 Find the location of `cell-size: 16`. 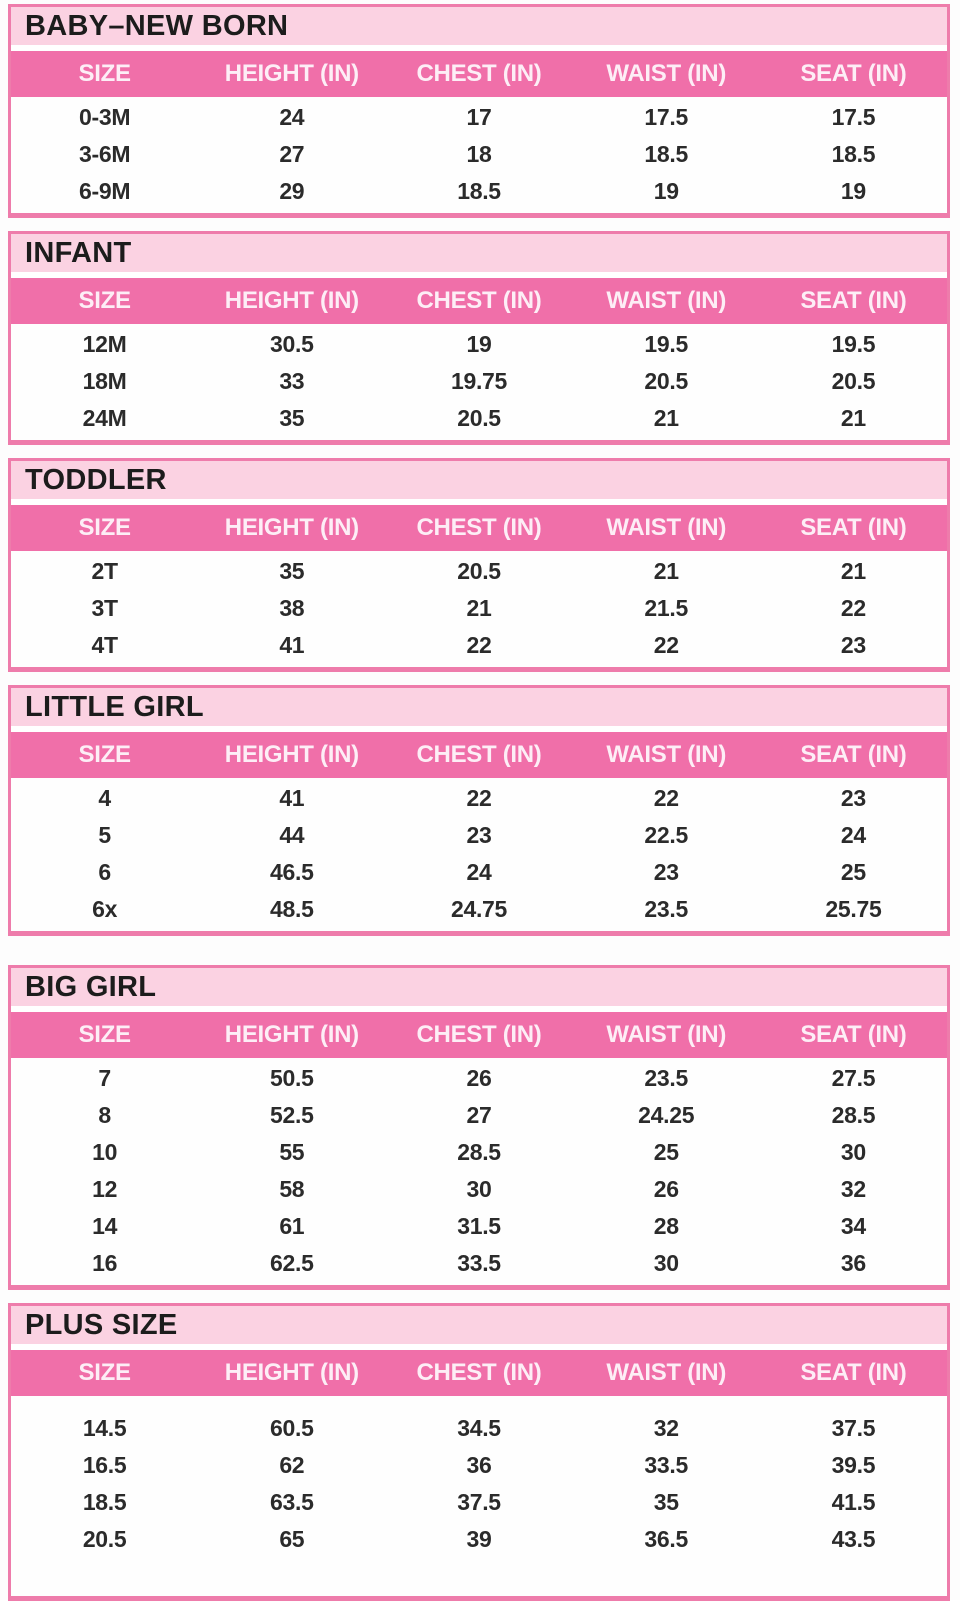

cell-size: 16 is located at coordinates (105, 1263).